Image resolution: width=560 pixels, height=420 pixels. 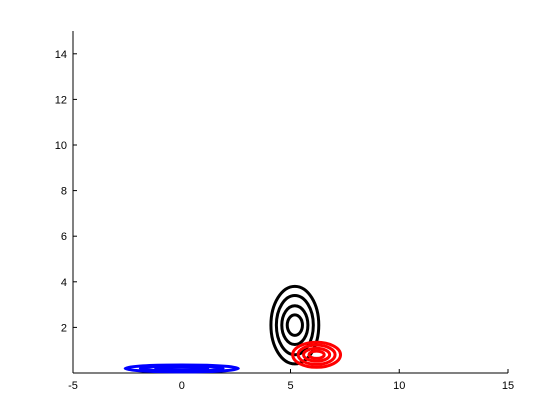 What do you see at coordinates (61, 146) in the screenshot?
I see `y-tick-label: 10` at bounding box center [61, 146].